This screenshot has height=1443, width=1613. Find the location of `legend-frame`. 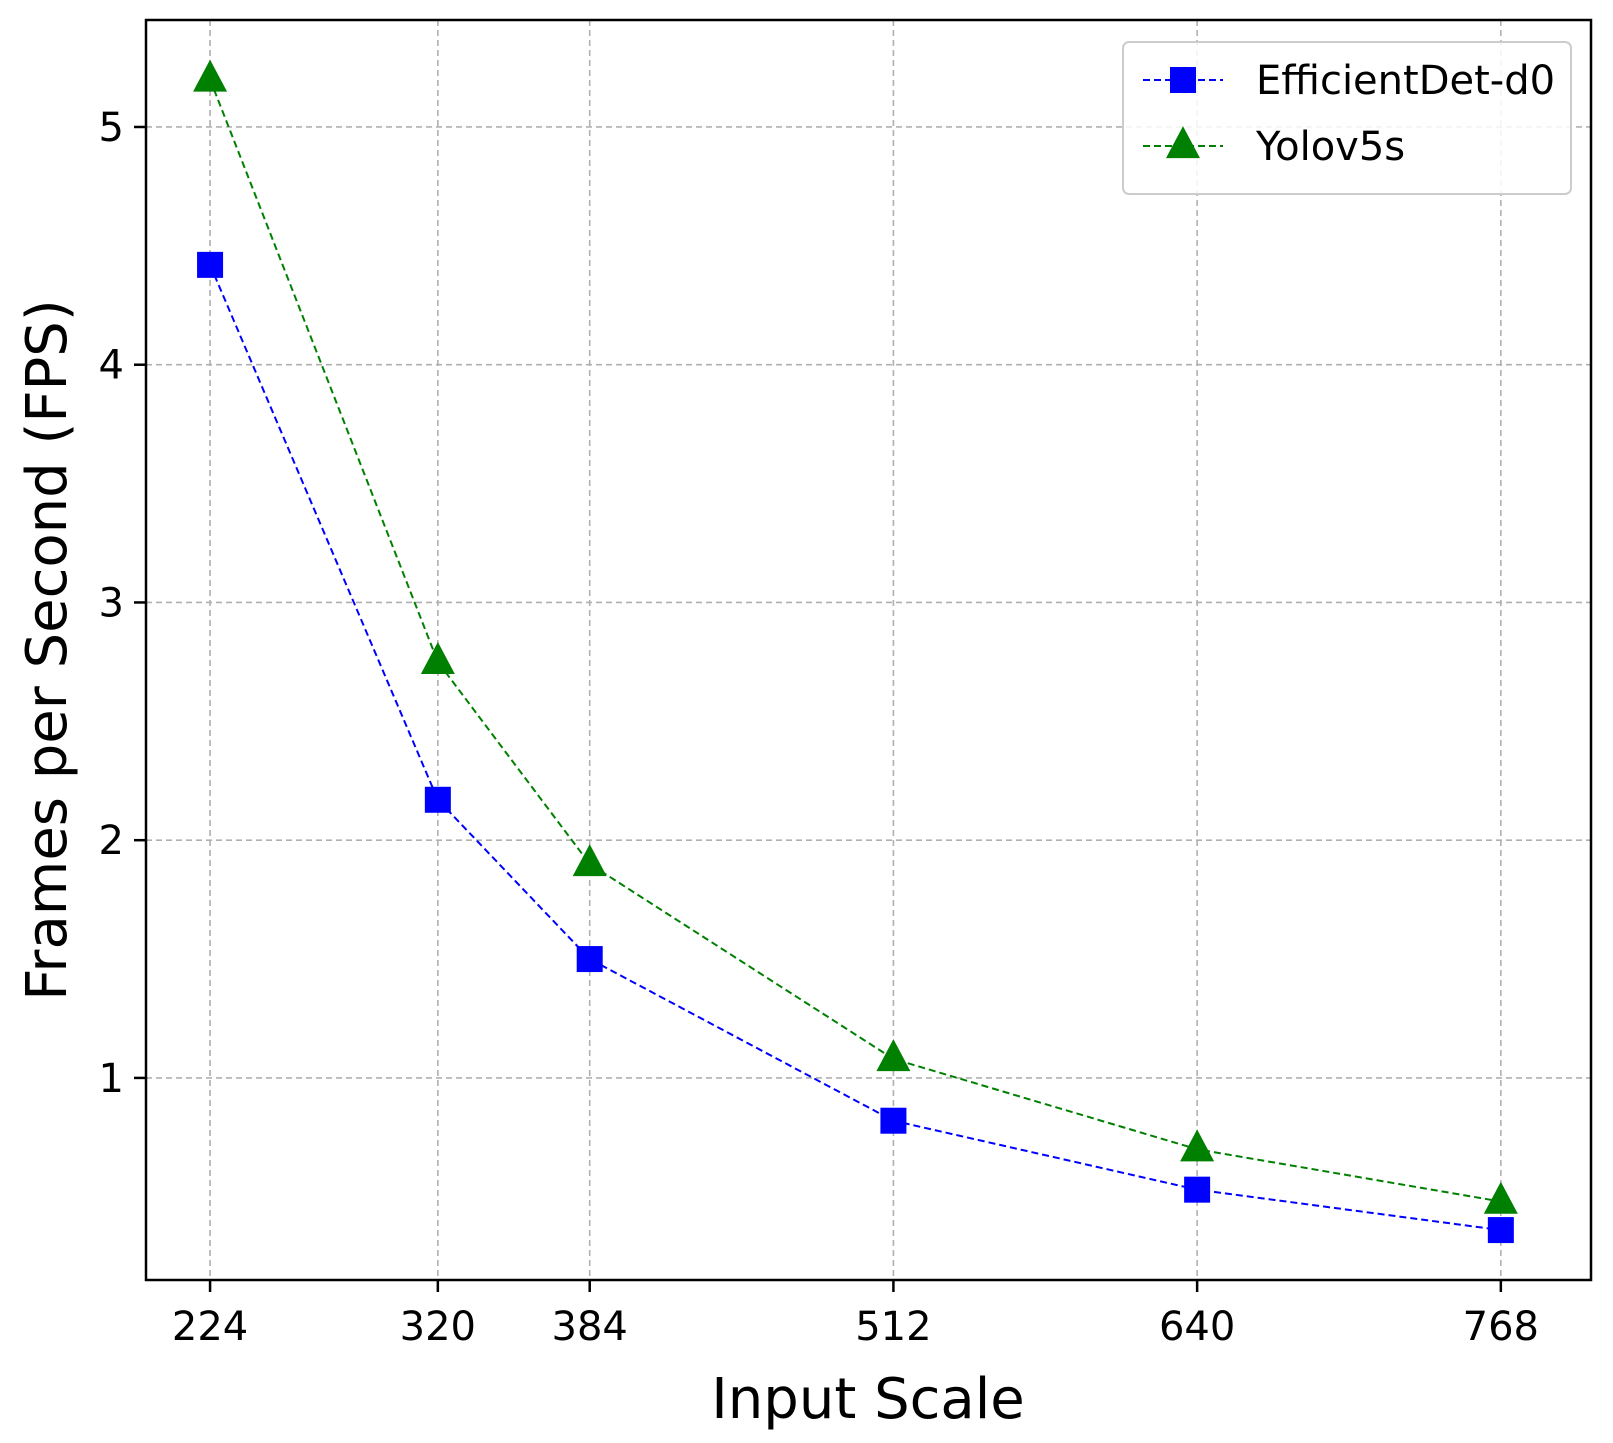

legend-frame is located at coordinates (1347, 118).